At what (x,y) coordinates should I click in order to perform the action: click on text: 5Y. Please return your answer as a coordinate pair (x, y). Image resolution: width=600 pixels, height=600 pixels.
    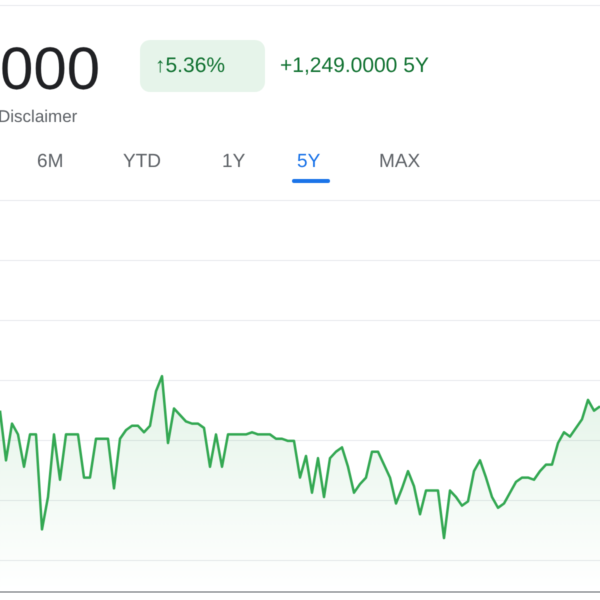
    Looking at the image, I should click on (308, 162).